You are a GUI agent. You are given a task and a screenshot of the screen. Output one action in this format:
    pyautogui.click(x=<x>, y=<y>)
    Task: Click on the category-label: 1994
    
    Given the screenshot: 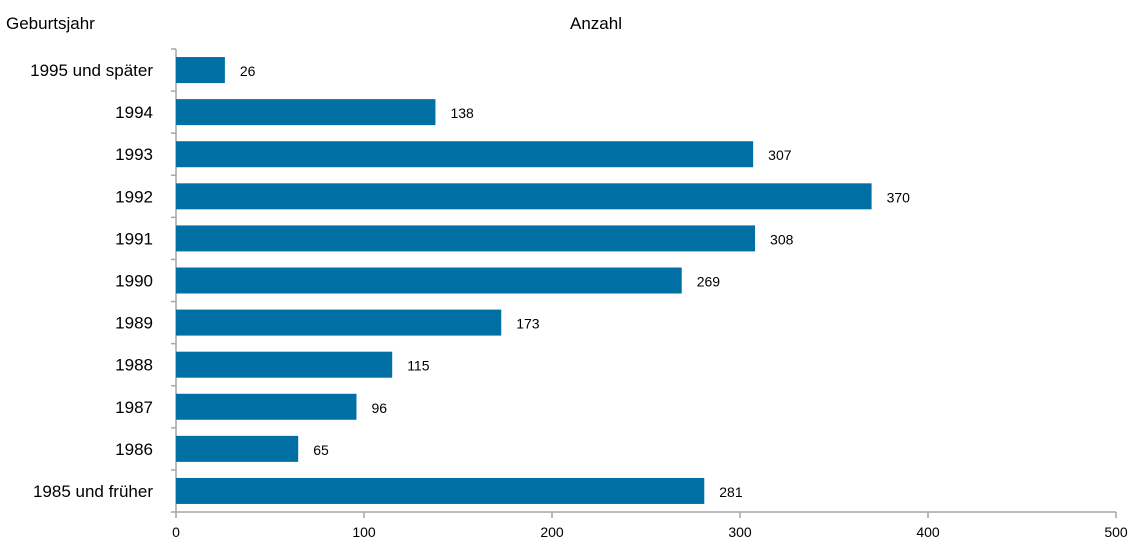 What is the action you would take?
    pyautogui.click(x=134, y=112)
    